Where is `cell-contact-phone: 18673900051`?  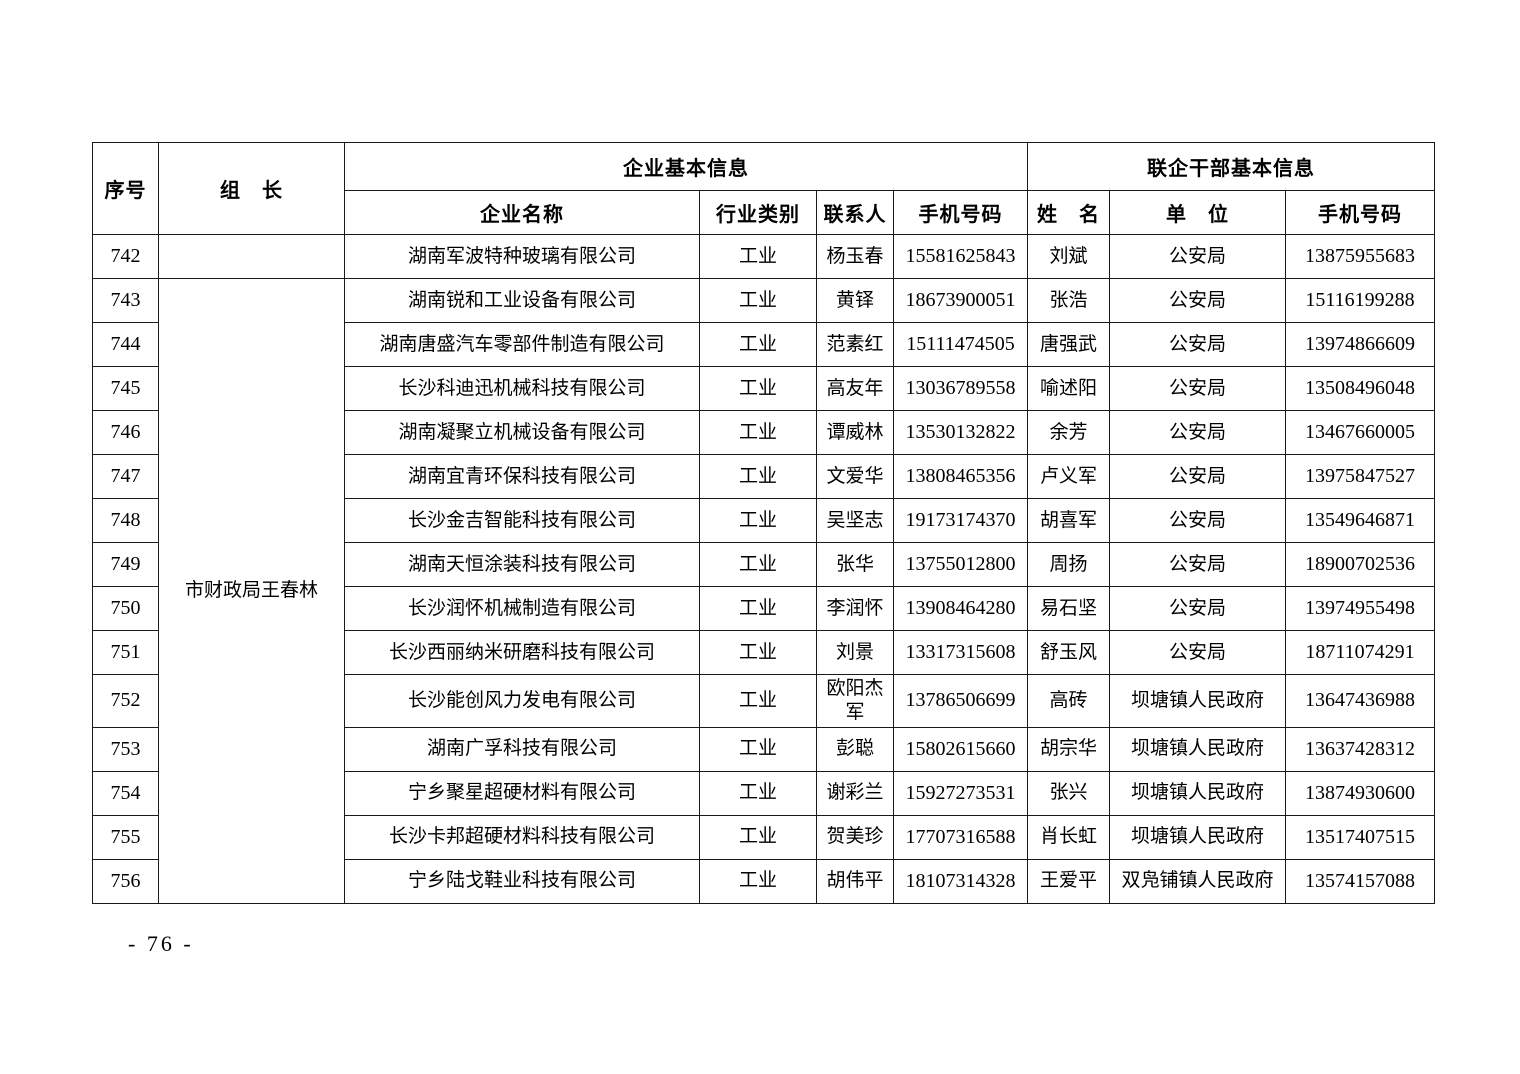
cell-contact-phone: 18673900051 is located at coordinates (960, 300).